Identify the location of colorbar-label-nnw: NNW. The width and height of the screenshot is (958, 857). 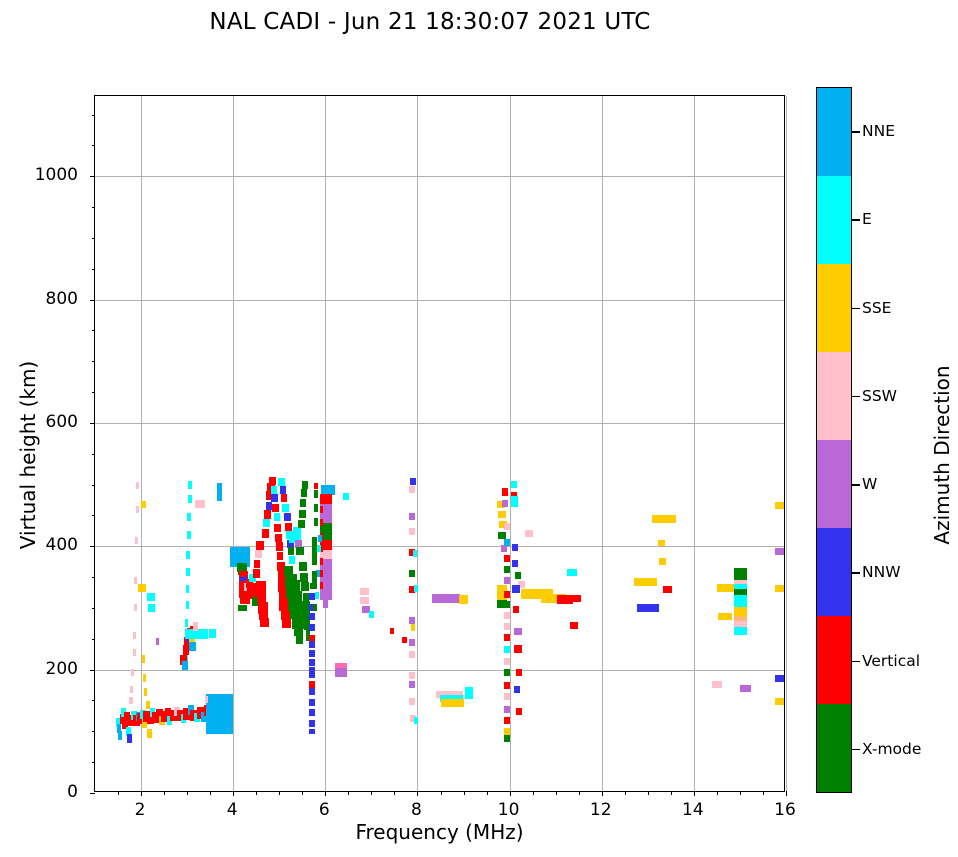
(881, 572).